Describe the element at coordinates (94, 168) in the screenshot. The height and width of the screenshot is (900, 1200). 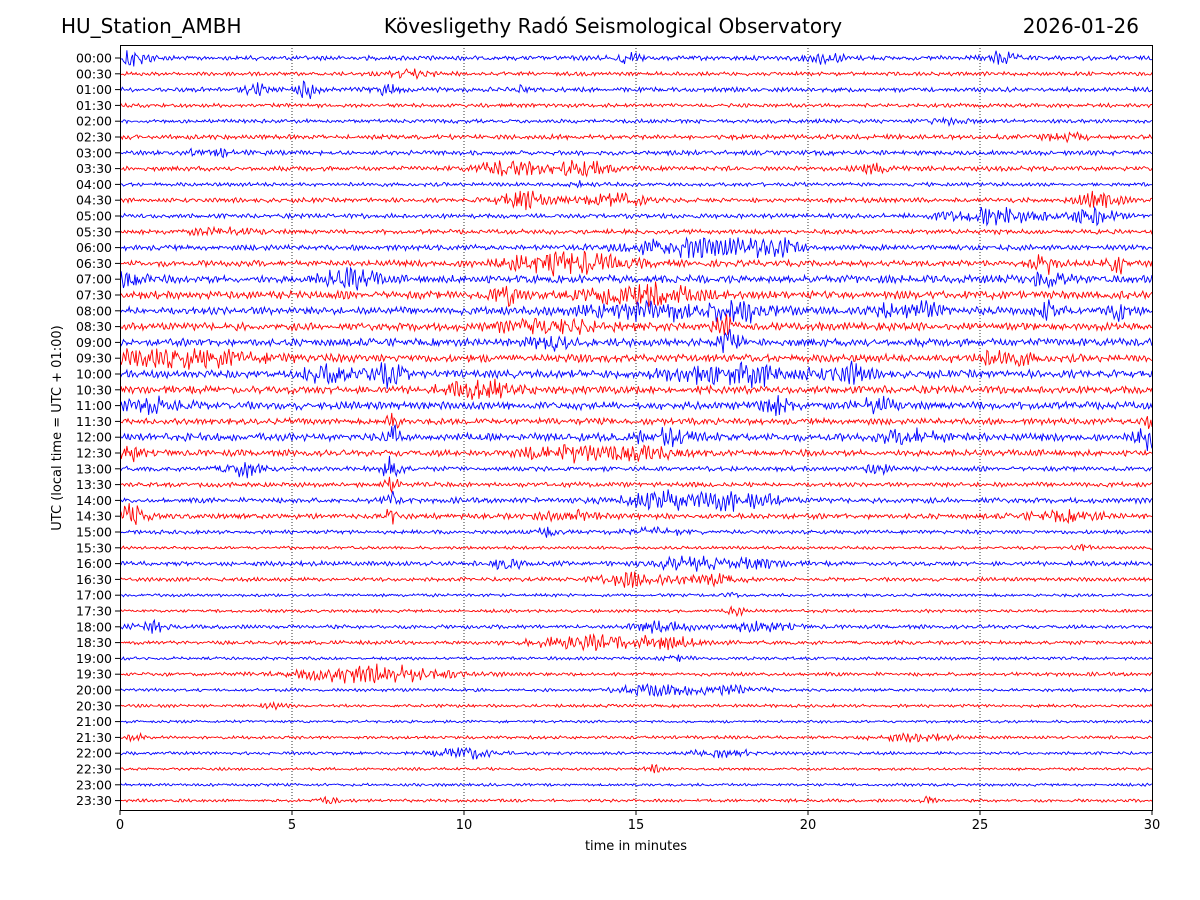
I see `y-tick-label: 03:30` at that location.